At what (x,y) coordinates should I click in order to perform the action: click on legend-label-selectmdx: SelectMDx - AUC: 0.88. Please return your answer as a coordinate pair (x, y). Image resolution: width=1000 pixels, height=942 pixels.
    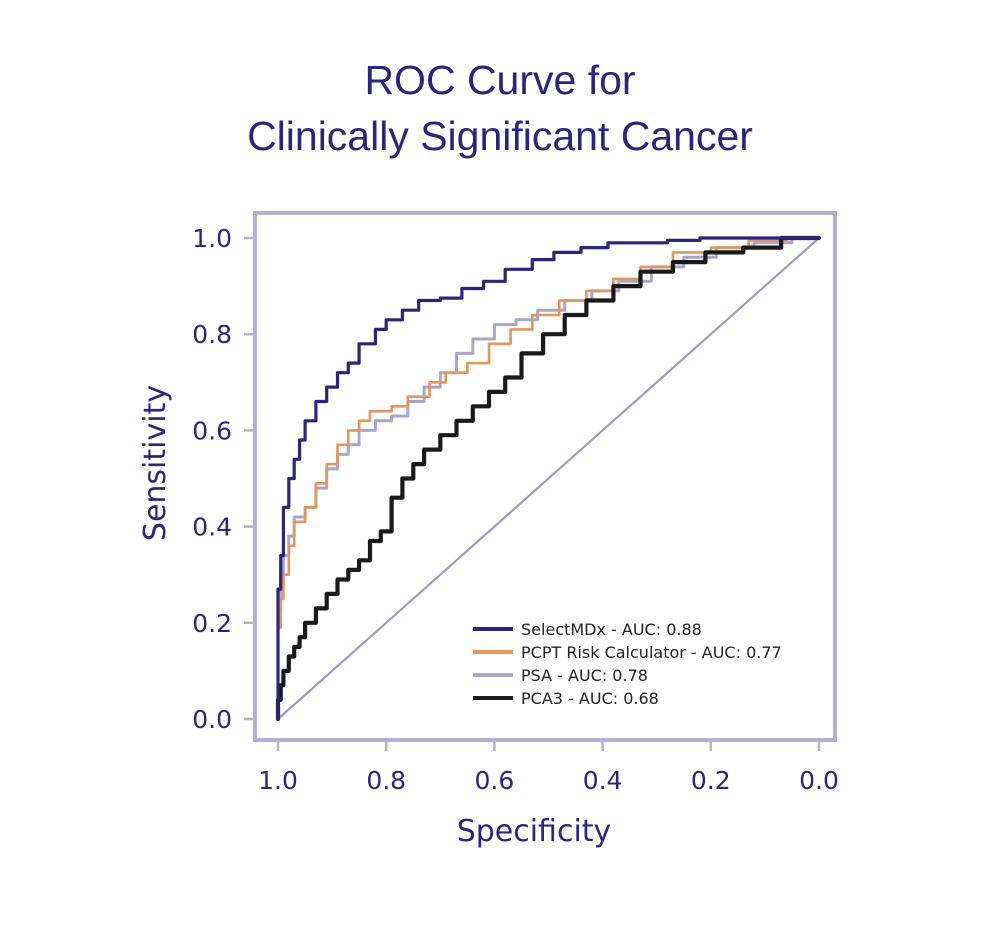
    Looking at the image, I should click on (611, 629).